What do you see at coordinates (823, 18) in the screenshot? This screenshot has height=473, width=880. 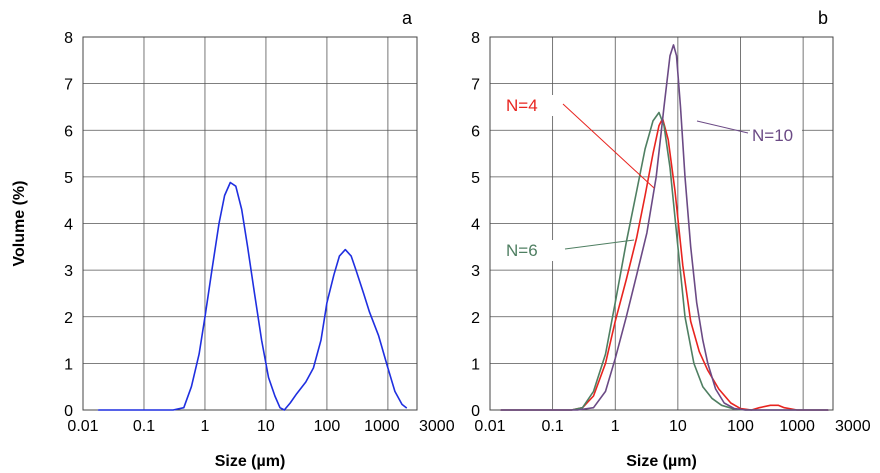 I see `panel-label: b` at bounding box center [823, 18].